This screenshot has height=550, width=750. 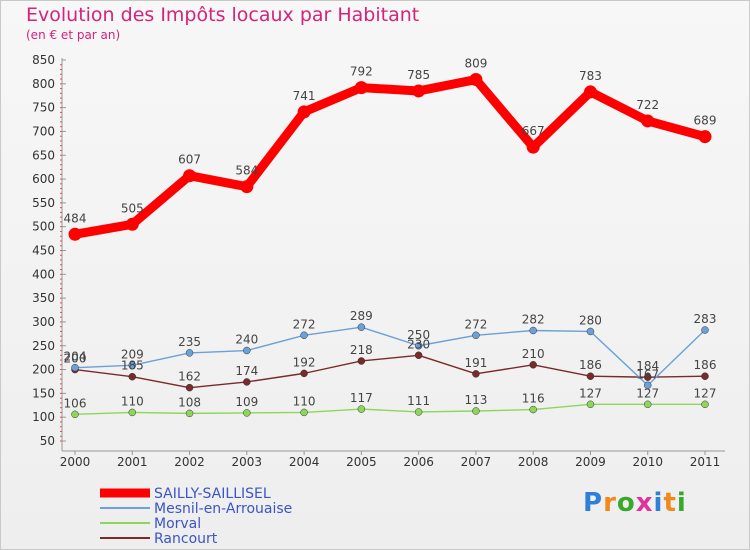 I want to click on x-tick-label: 2000, so click(x=75, y=462).